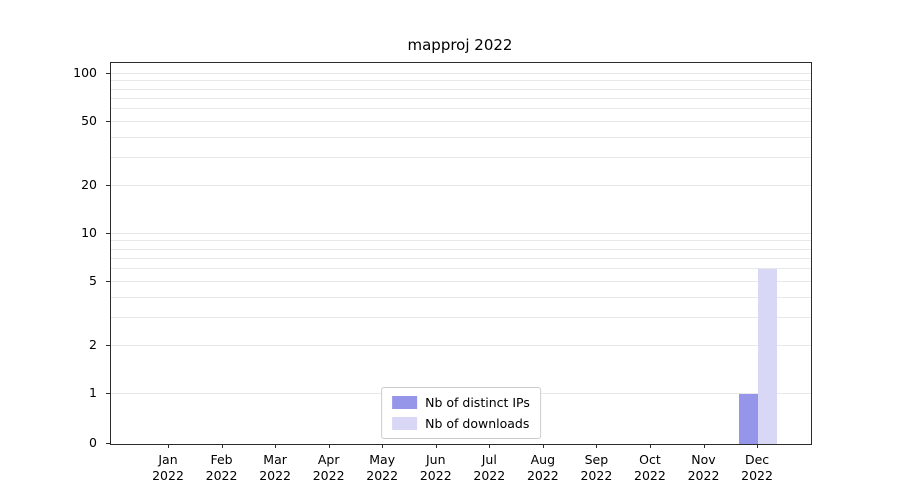  I want to click on legend-item-distinct-ips: Nb of distinct IPs, so click(461, 402).